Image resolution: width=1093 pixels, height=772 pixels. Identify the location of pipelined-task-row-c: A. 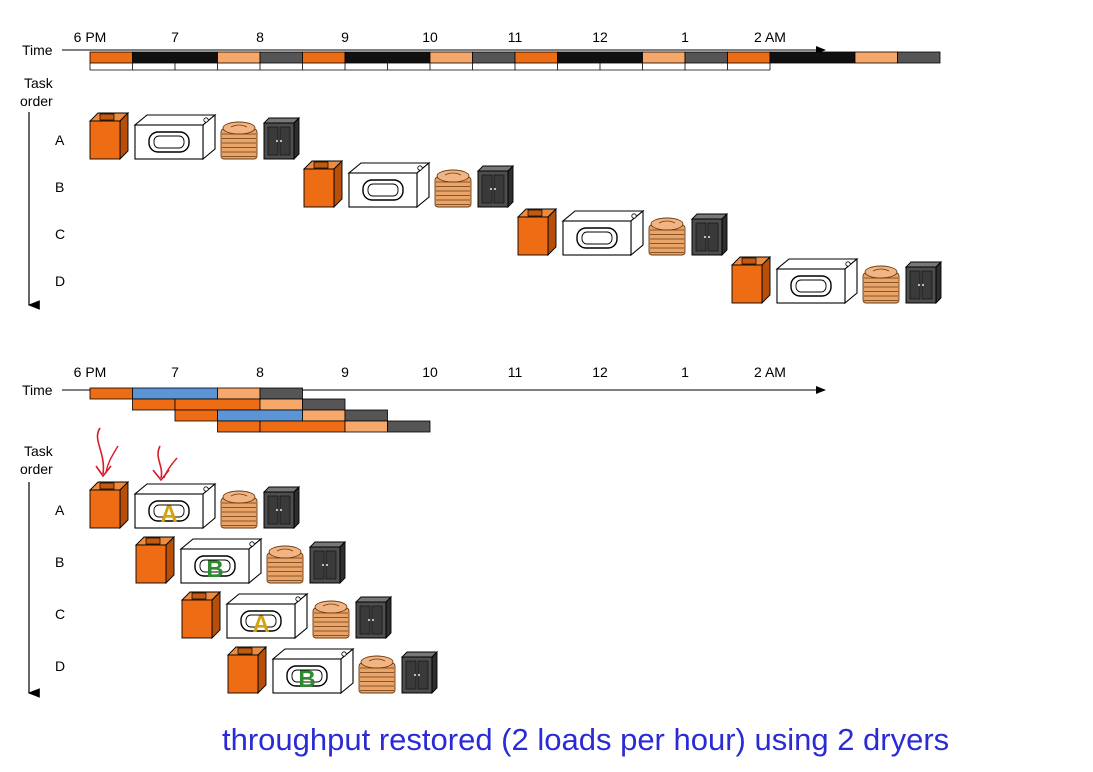
(286, 615).